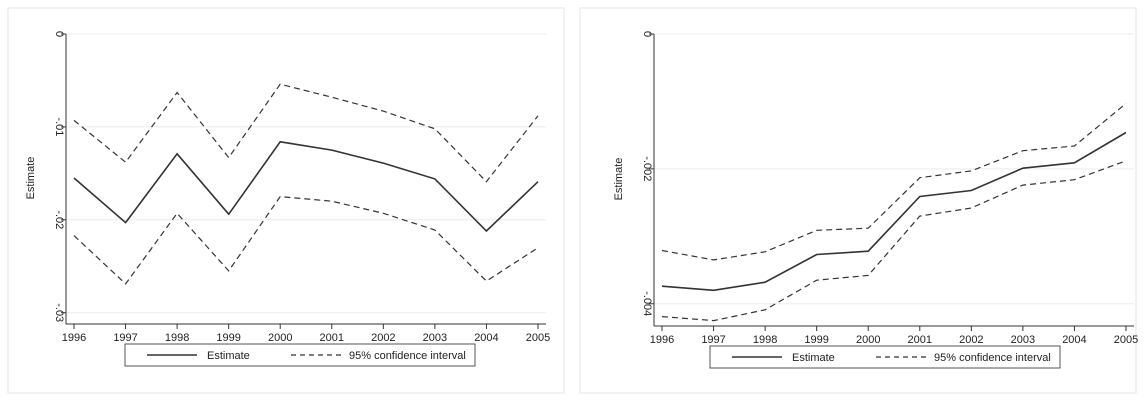  What do you see at coordinates (647, 168) in the screenshot?
I see `y-tick-label: -.002` at bounding box center [647, 168].